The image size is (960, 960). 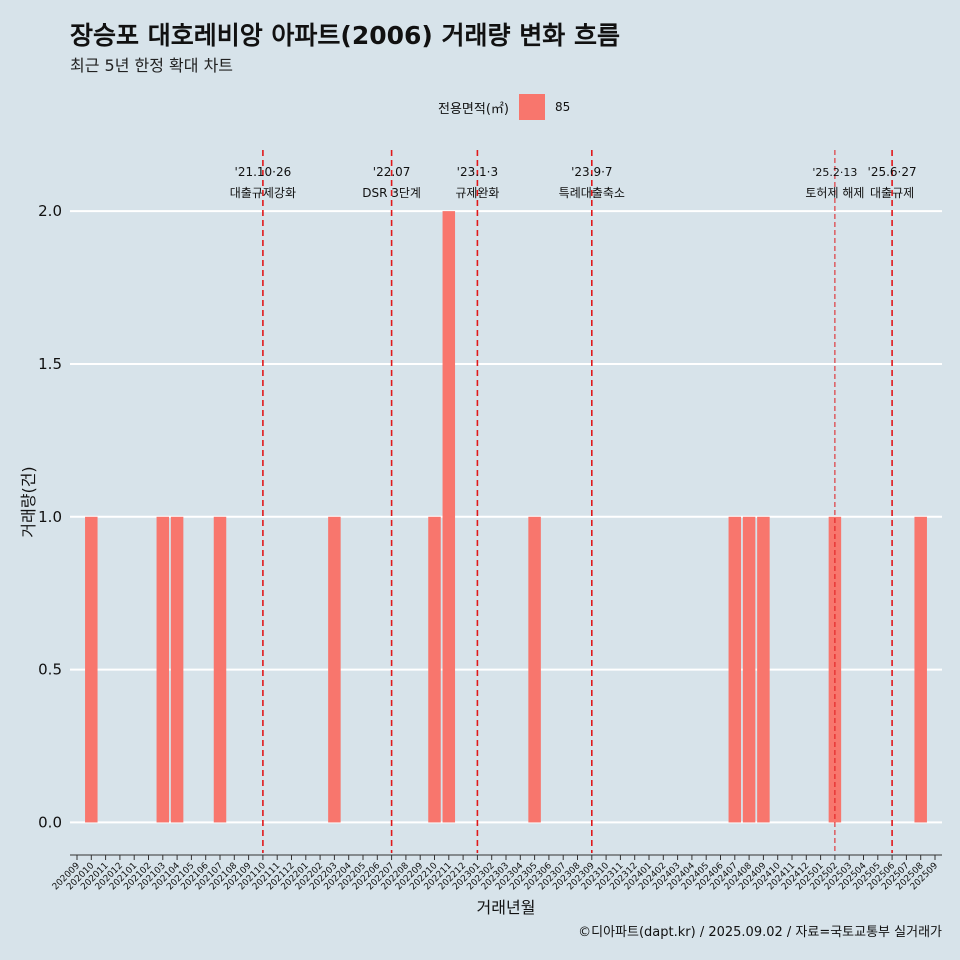 What do you see at coordinates (473, 109) in the screenshot?
I see `legend-title: 전용면적(㎡)` at bounding box center [473, 109].